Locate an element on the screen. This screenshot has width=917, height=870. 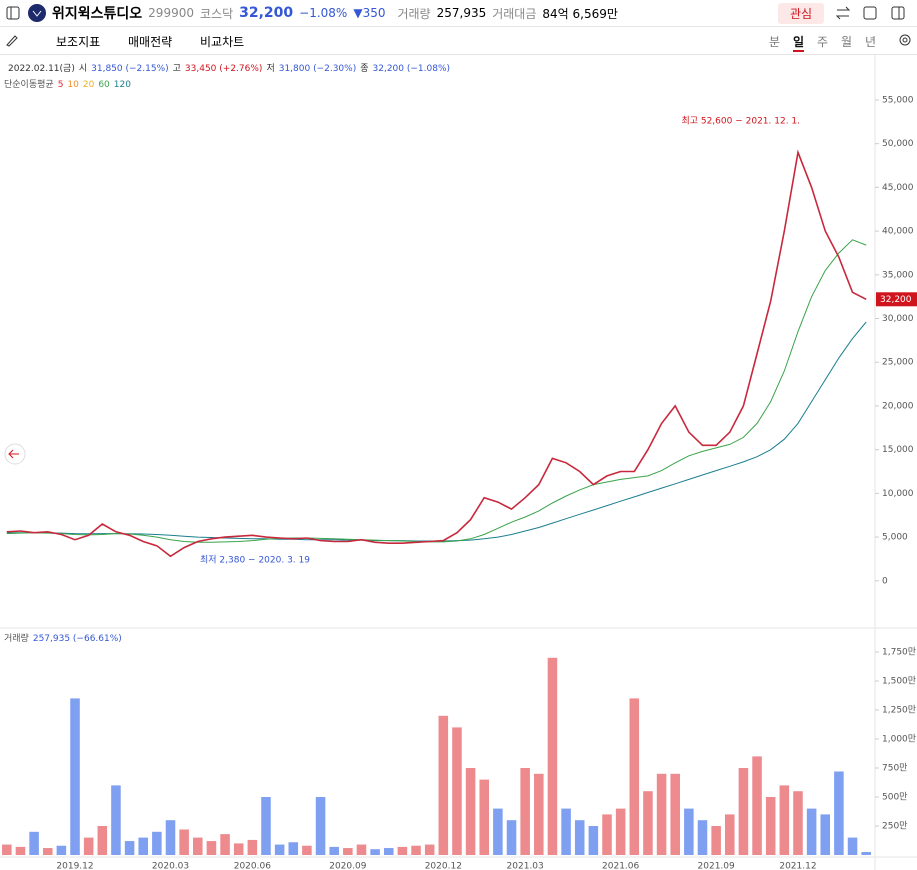
period-tab: 일 is located at coordinates (799, 42).